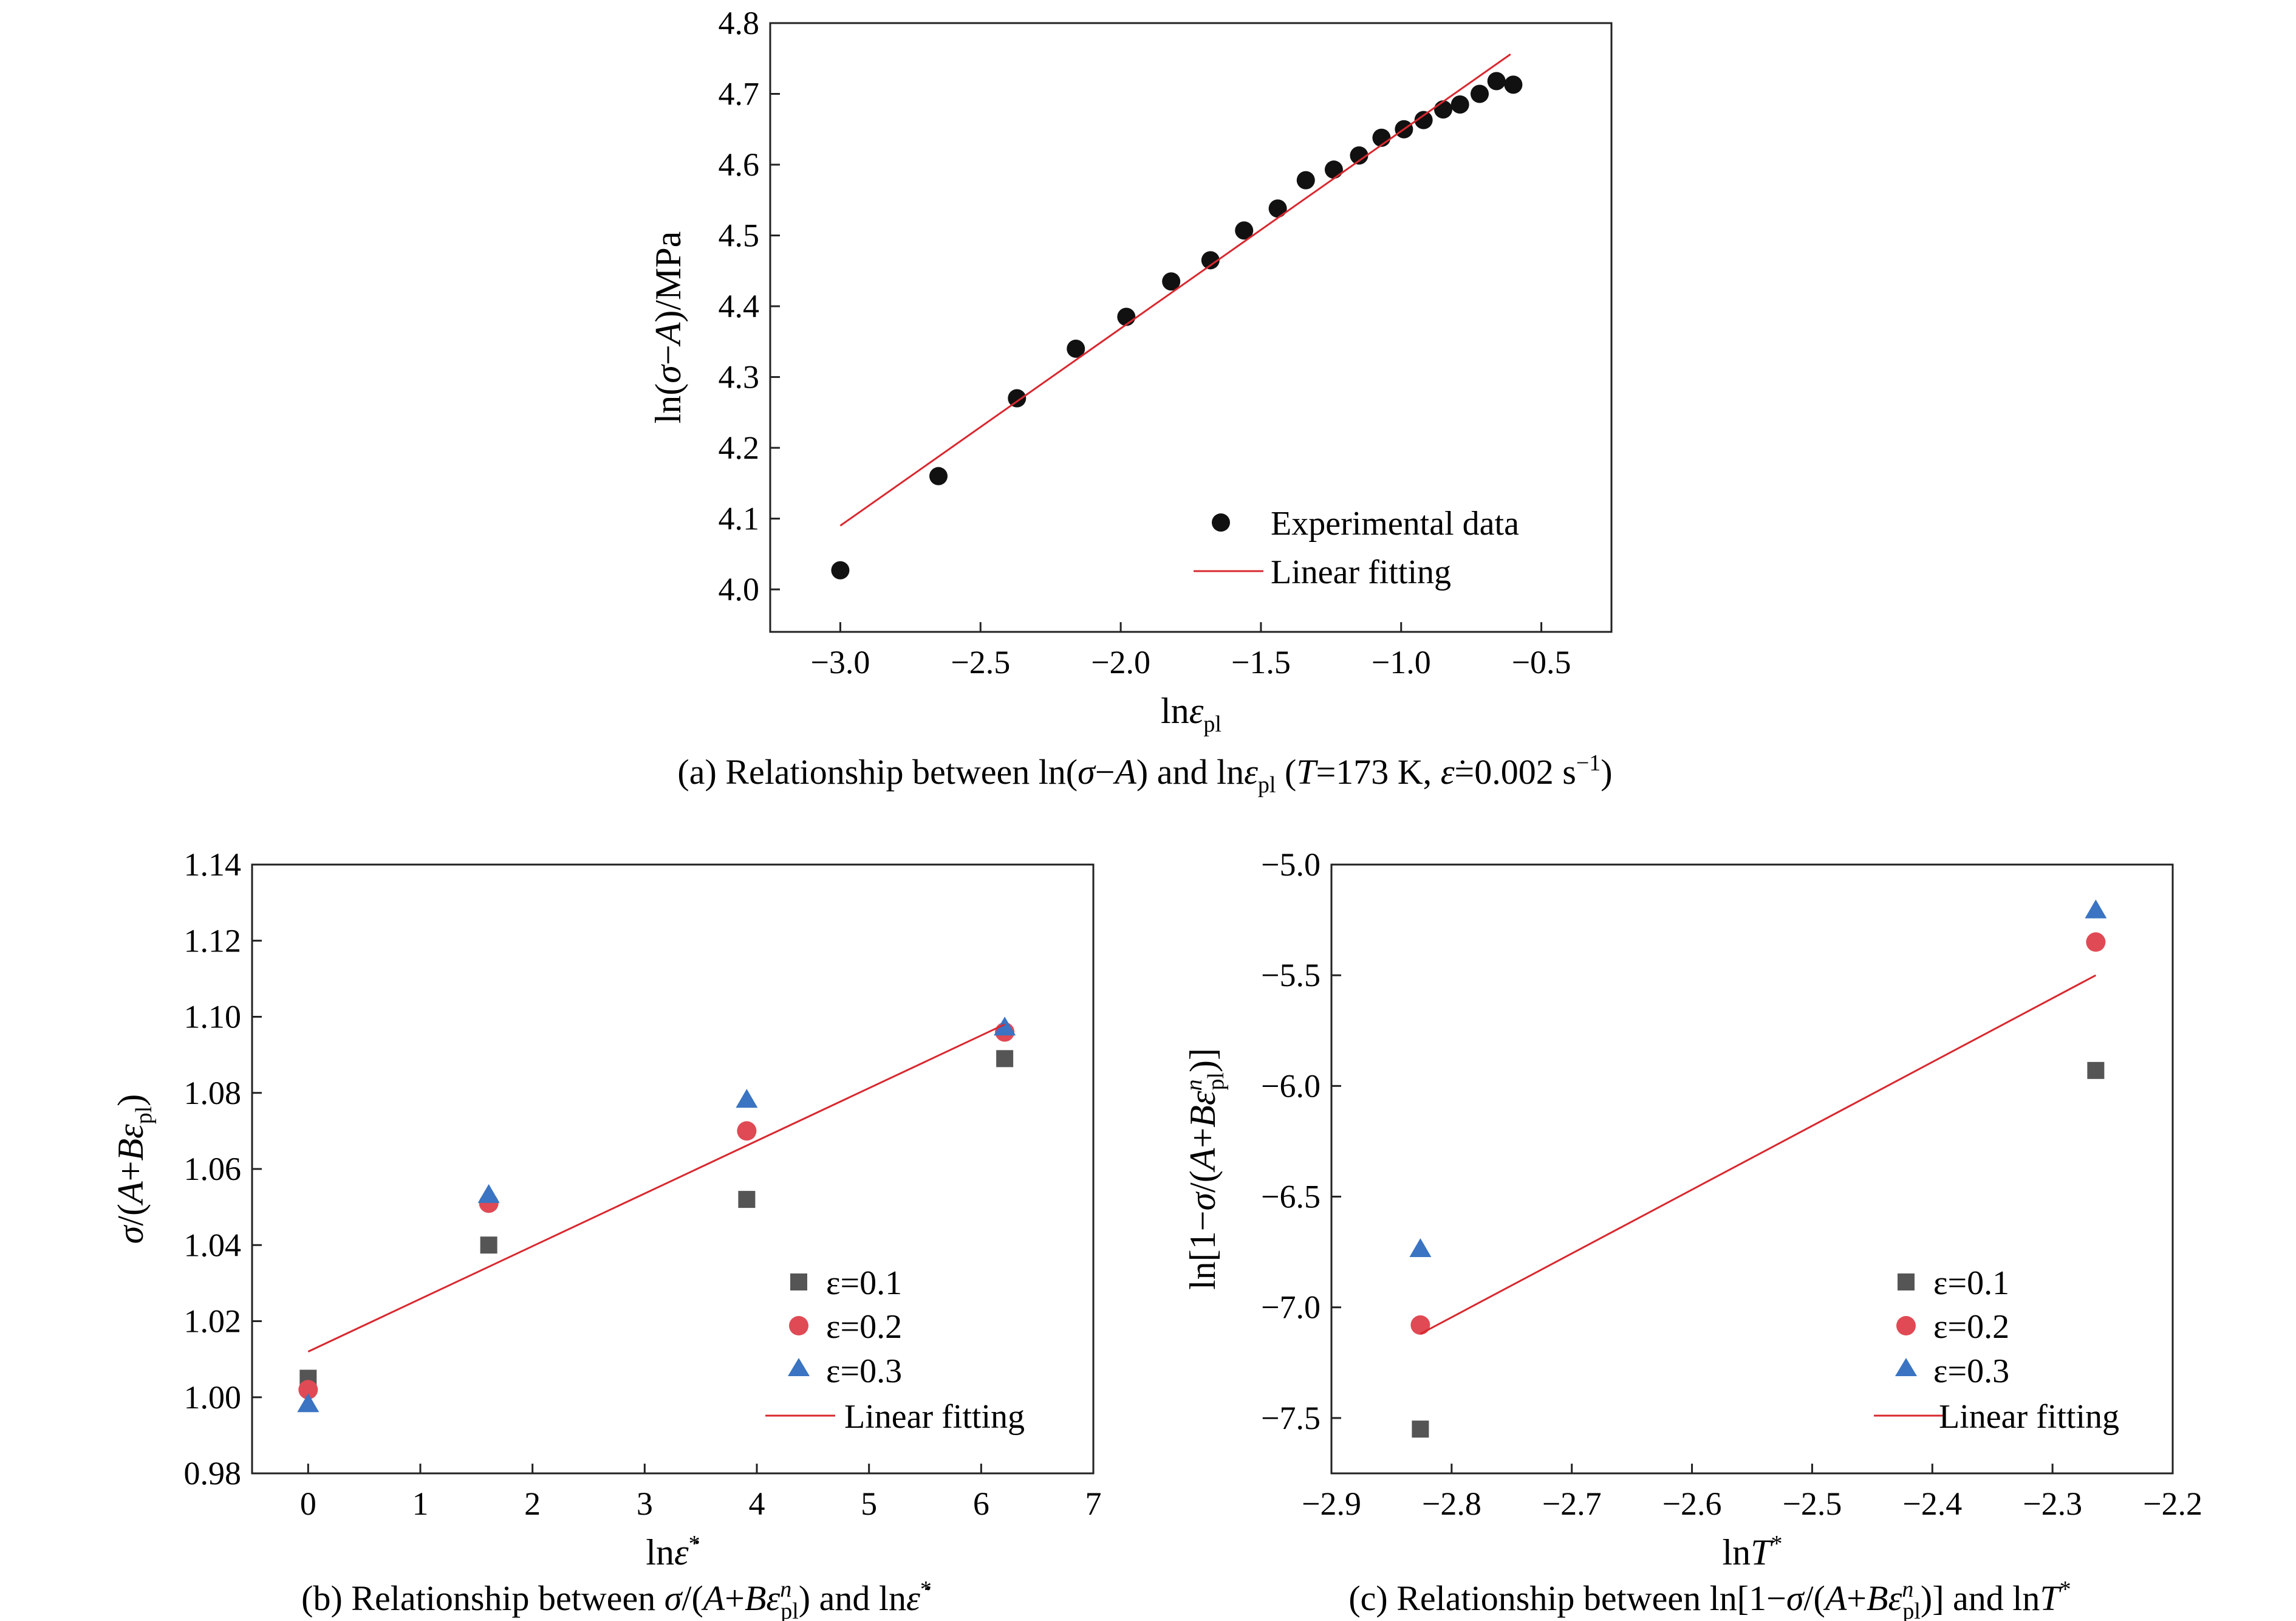 The image size is (2296, 1621). I want to click on x-tick-label: −2.5, so click(980, 662).